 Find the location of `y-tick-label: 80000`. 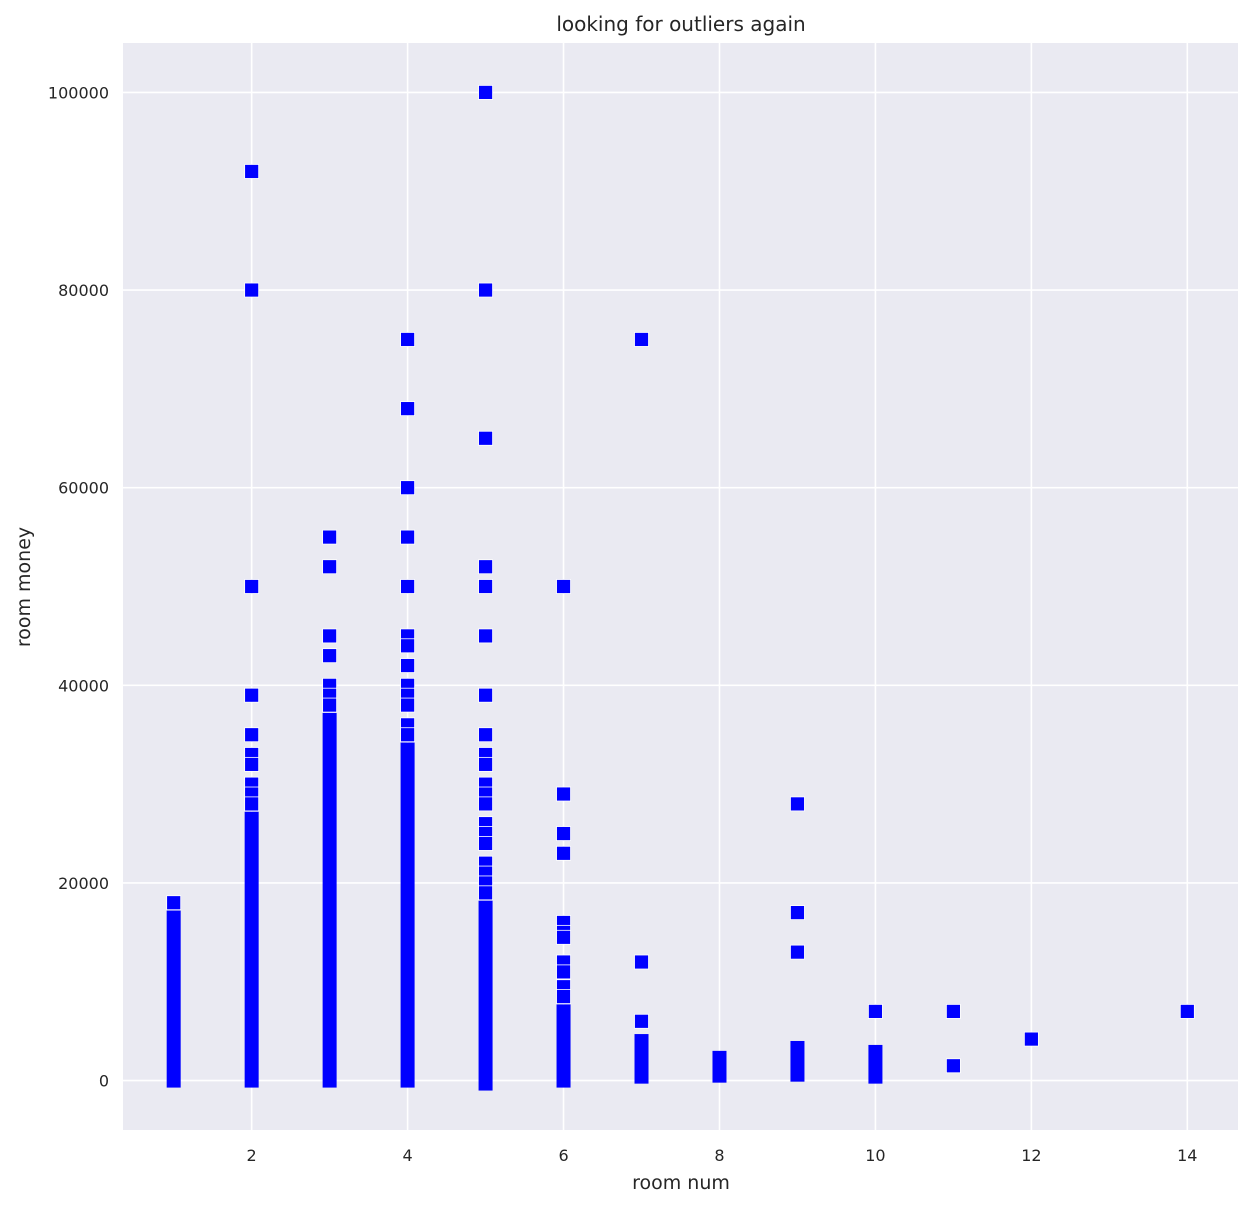

y-tick-label: 80000 is located at coordinates (83, 290).